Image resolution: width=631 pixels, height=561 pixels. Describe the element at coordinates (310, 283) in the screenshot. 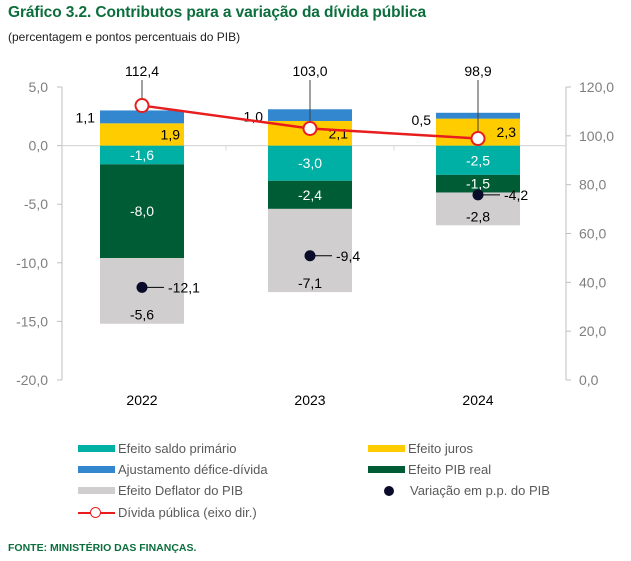

I see `bar-data-label: -7,1` at that location.